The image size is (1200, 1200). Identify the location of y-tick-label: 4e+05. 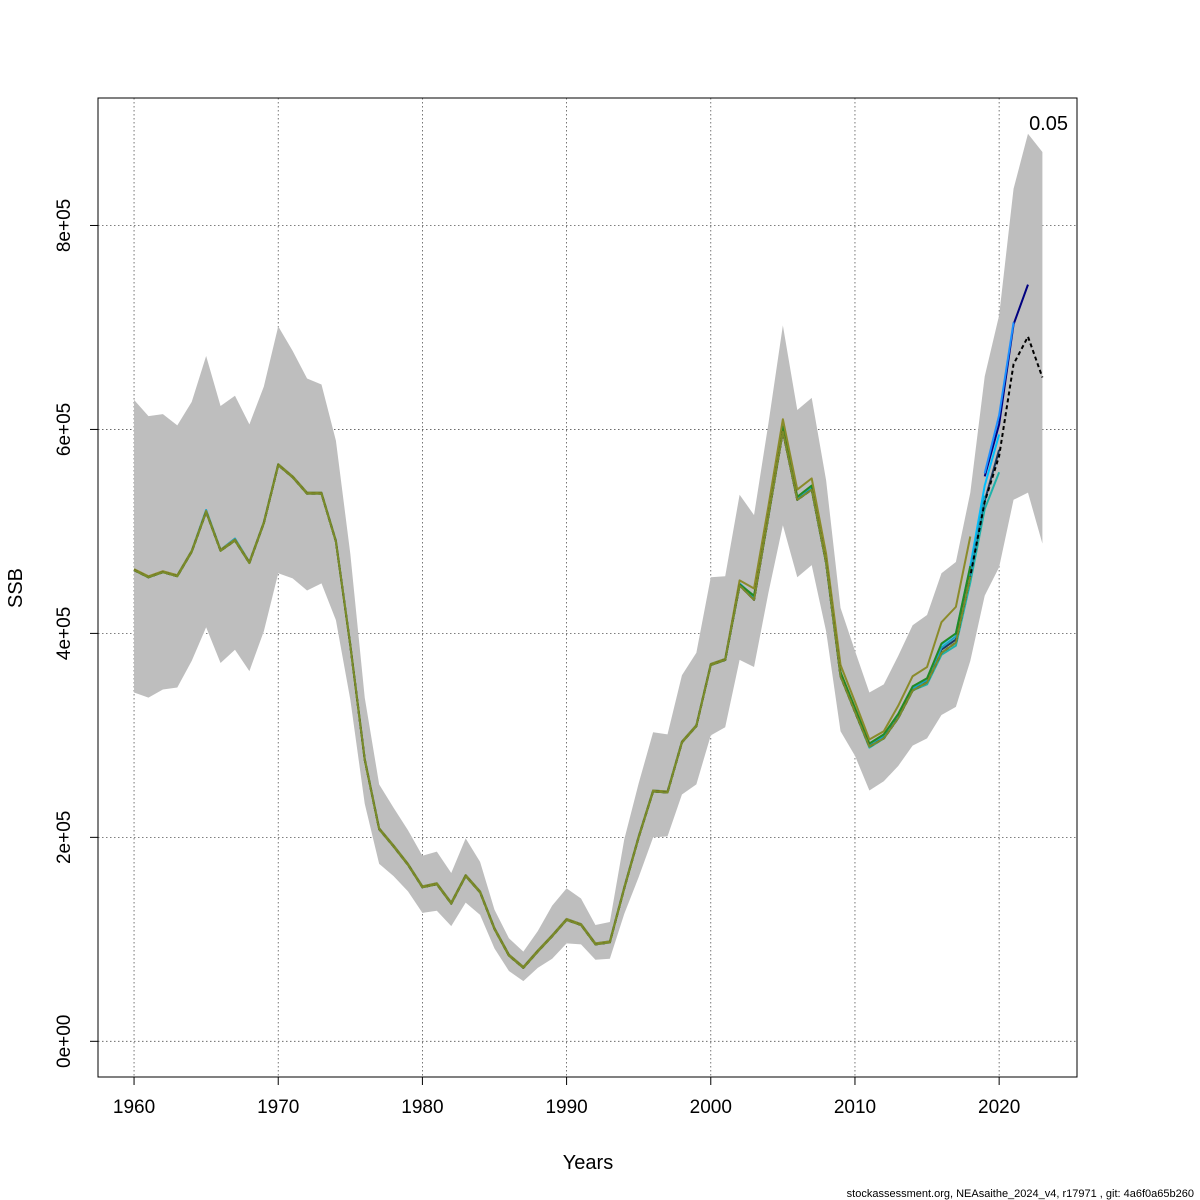
(64, 633).